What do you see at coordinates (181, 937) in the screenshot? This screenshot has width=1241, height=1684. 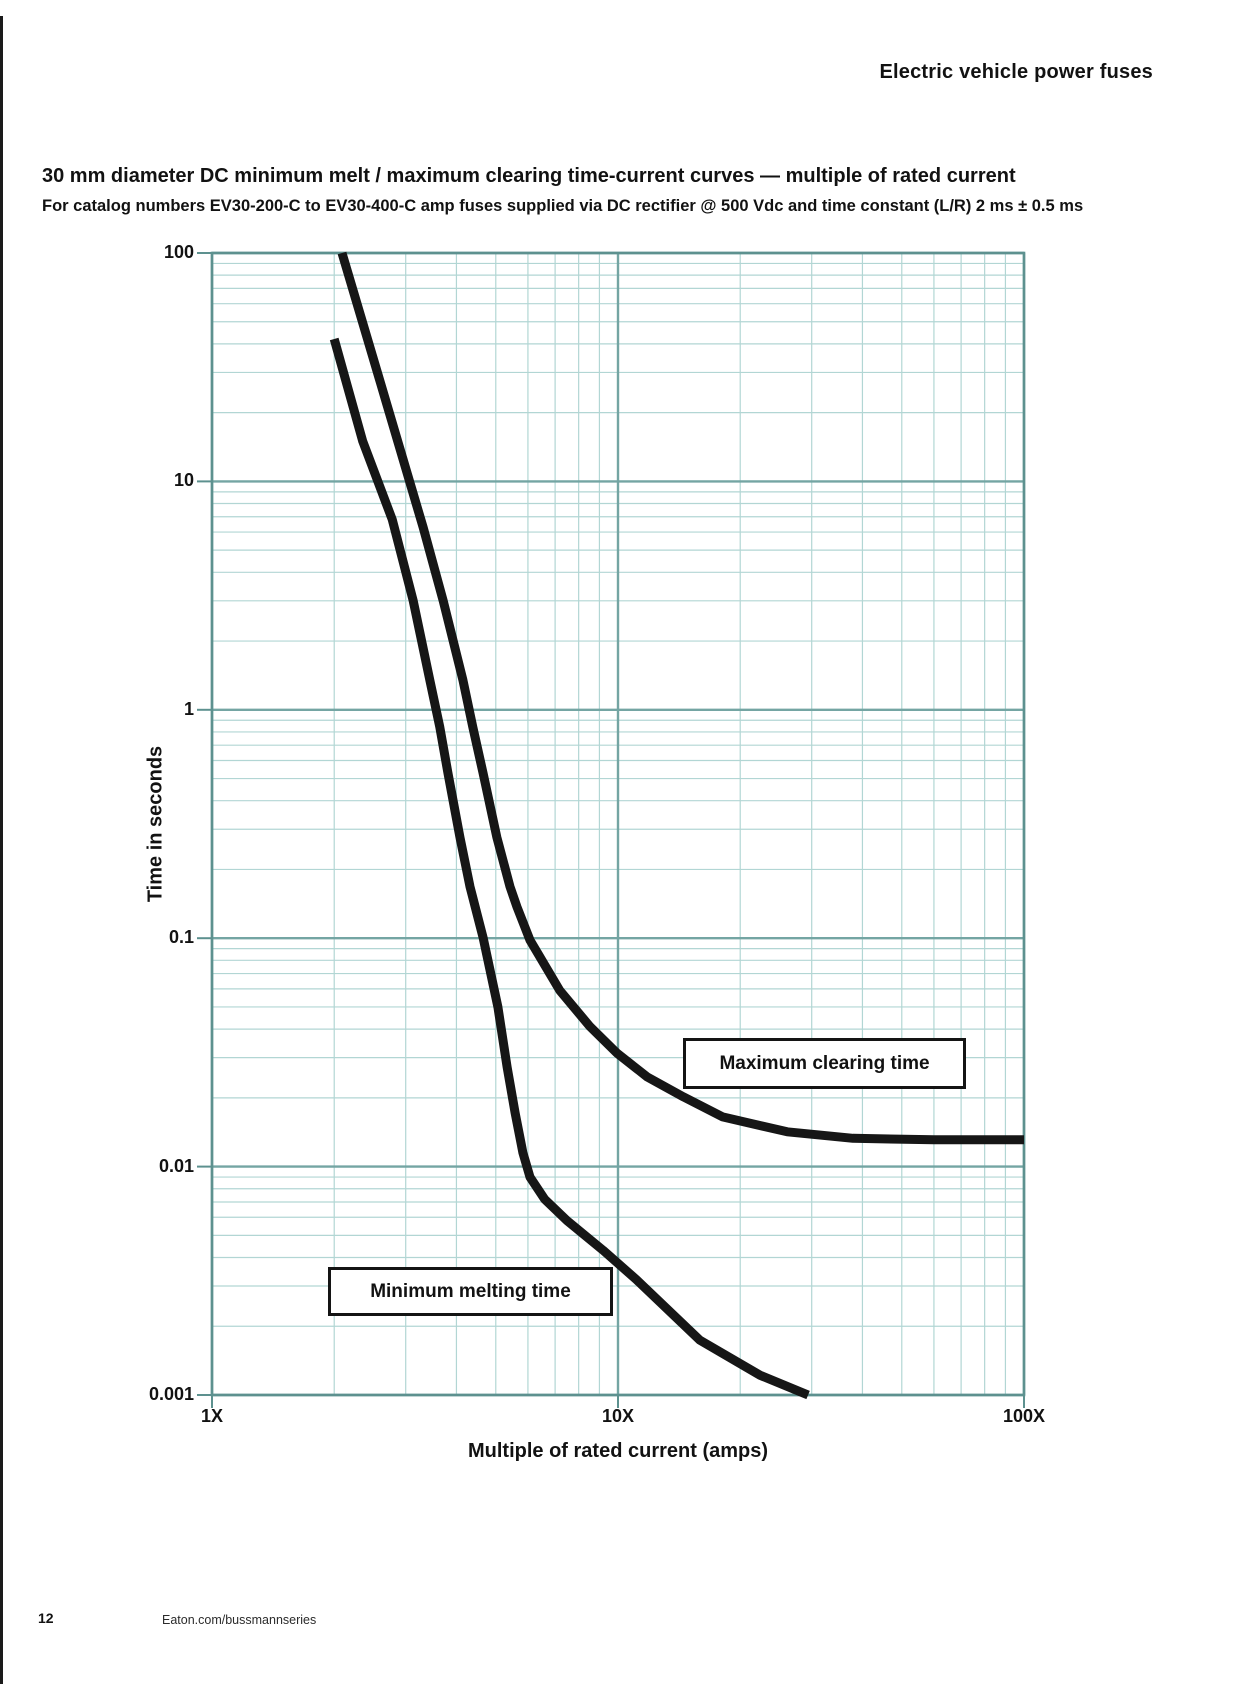 I see `y-tick-label: 0.1` at bounding box center [181, 937].